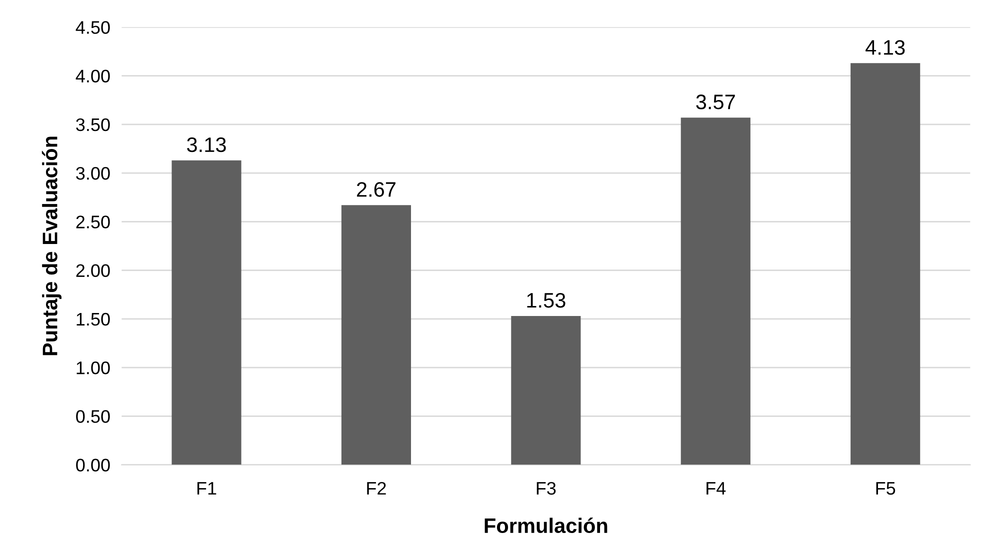  Describe the element at coordinates (376, 189) in the screenshot. I see `data-label: 2.67` at that location.